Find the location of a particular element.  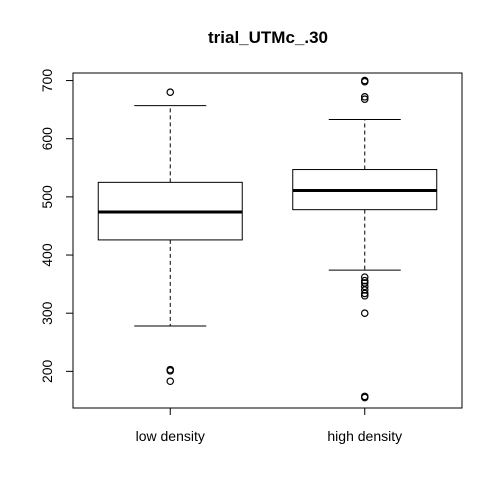

y-axis: 200 300 400 500 600 700 is located at coordinates (56, 226).